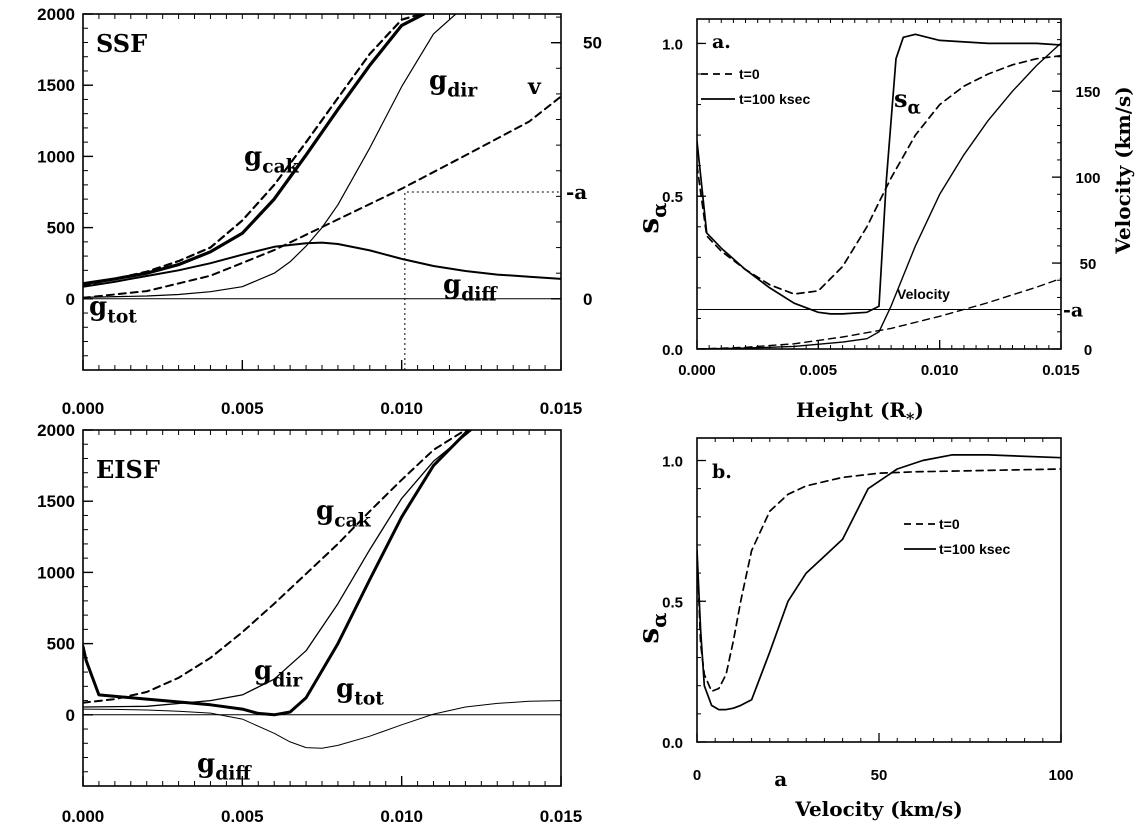 The height and width of the screenshot is (831, 1143). I want to click on series-g_cak, so click(275, 567).